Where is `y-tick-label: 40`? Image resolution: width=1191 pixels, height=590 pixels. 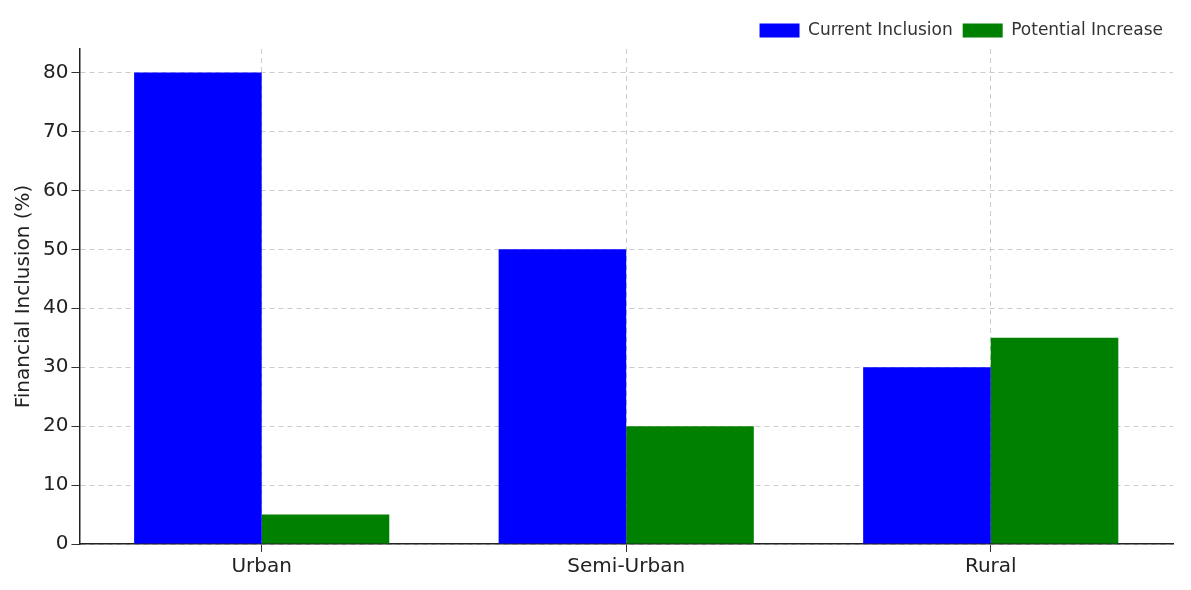
y-tick-label: 40 is located at coordinates (56, 306).